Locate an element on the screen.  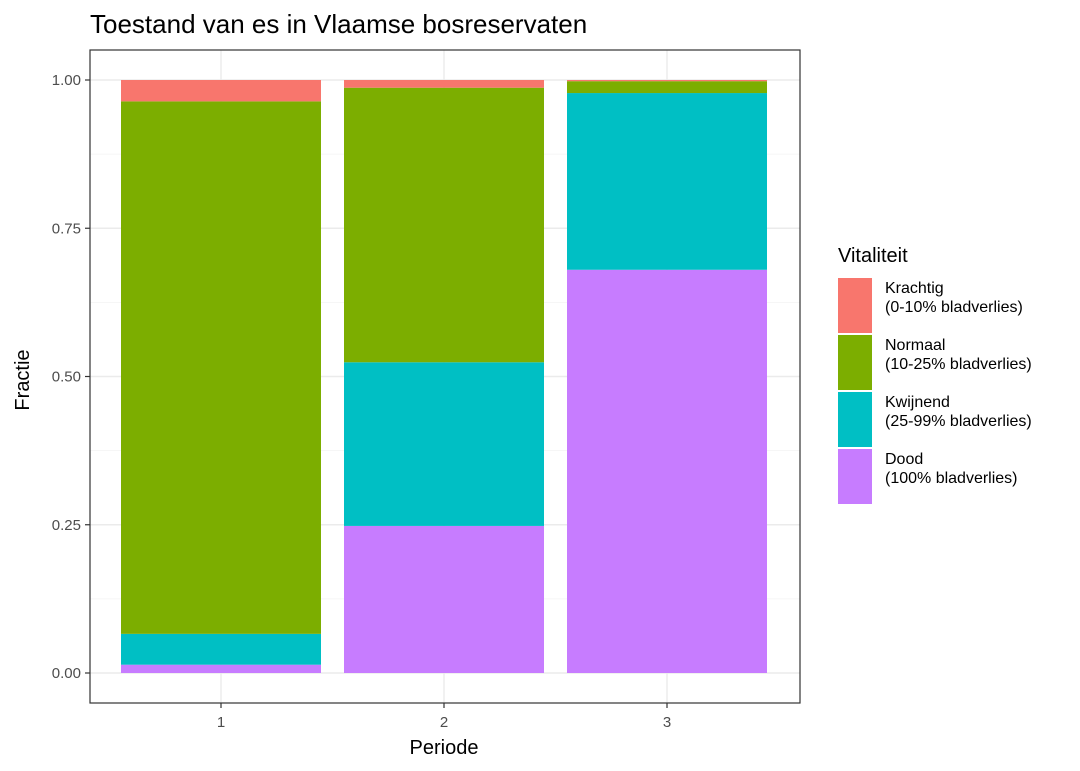
x-tick-label: 3 is located at coordinates (667, 722).